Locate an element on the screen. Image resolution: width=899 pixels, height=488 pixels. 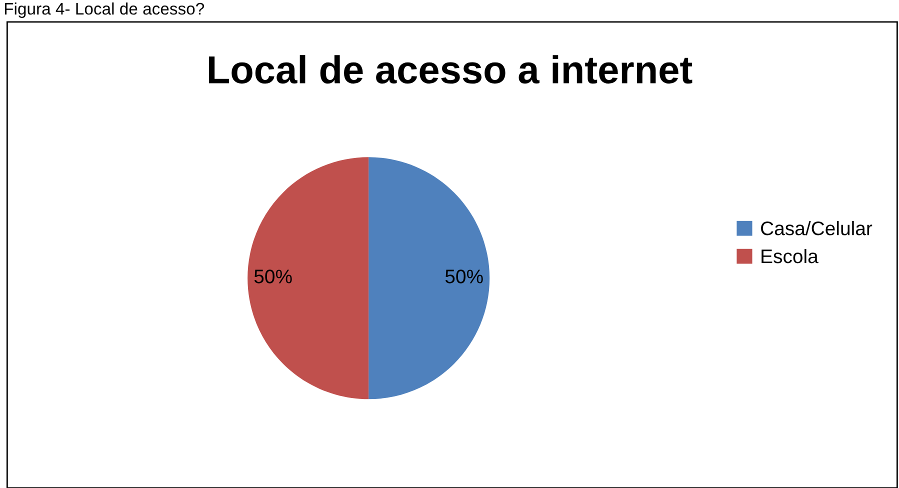
chart-title: Local de acesso a internet is located at coordinates (450, 69).